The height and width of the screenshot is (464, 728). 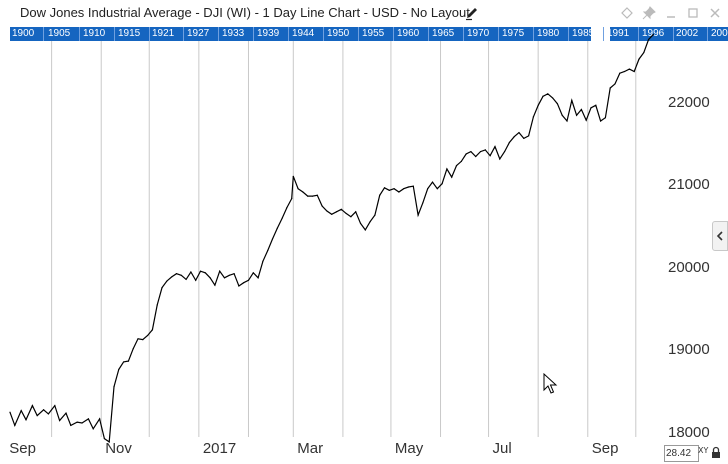 I want to click on close-icon, so click(x=715, y=13).